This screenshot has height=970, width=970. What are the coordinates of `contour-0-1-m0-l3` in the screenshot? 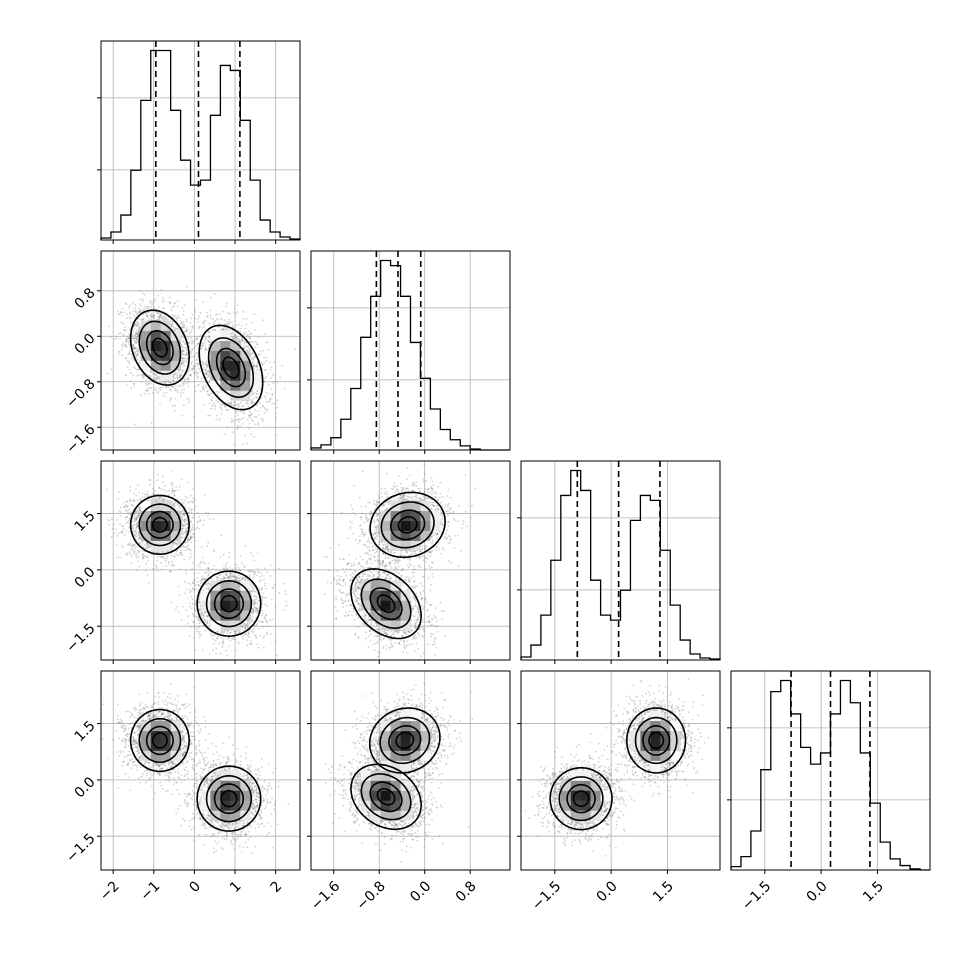 It's located at (160, 347).